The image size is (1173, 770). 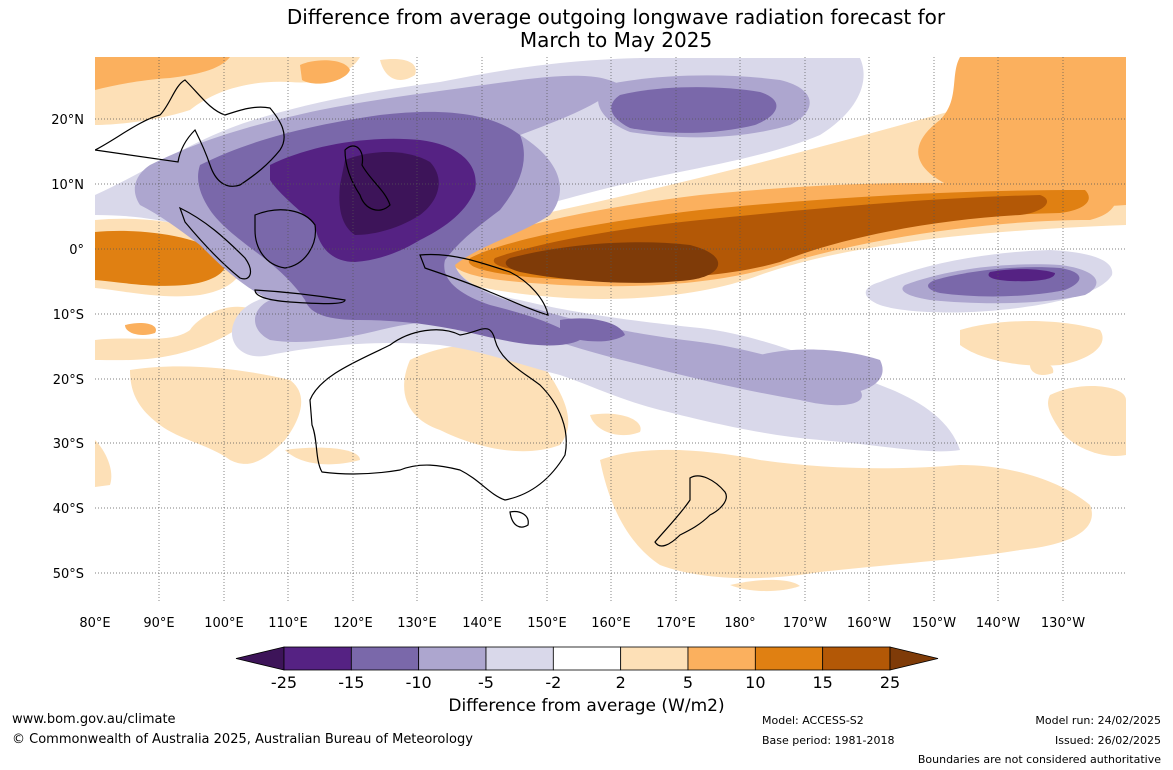 What do you see at coordinates (68, 574) in the screenshot?
I see `lat-label: 50°S` at bounding box center [68, 574].